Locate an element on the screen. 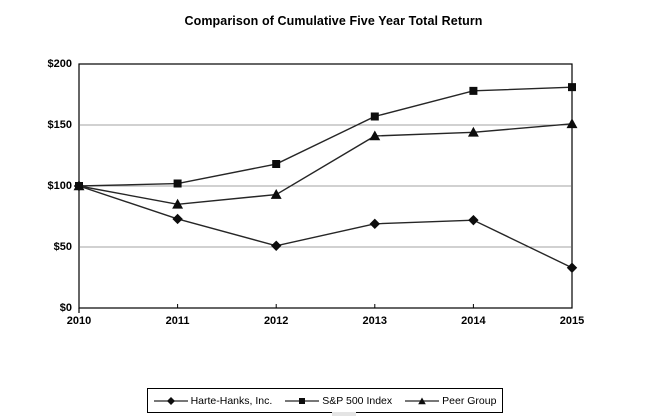  y-axis-label: $0 is located at coordinates (65, 308).